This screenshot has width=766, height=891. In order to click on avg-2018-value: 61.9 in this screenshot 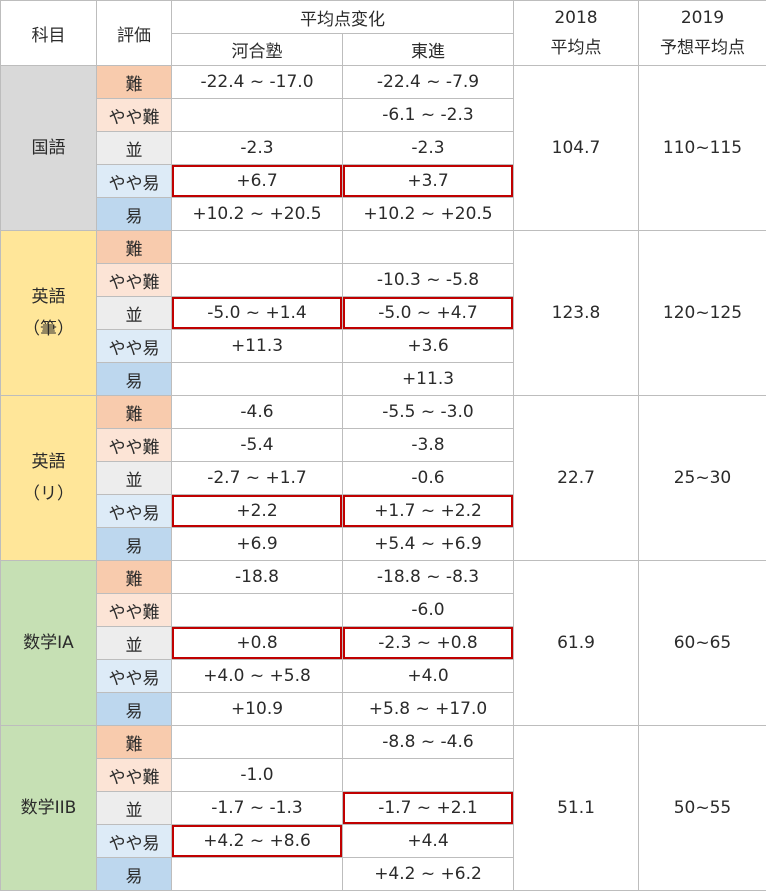, I will do `click(576, 643)`.